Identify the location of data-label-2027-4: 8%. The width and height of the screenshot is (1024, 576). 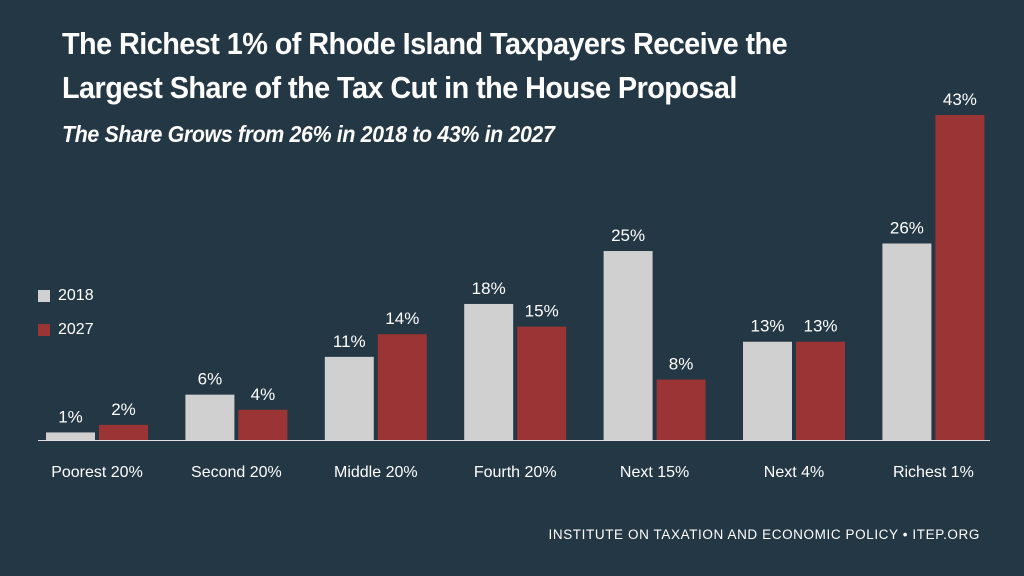
(681, 364).